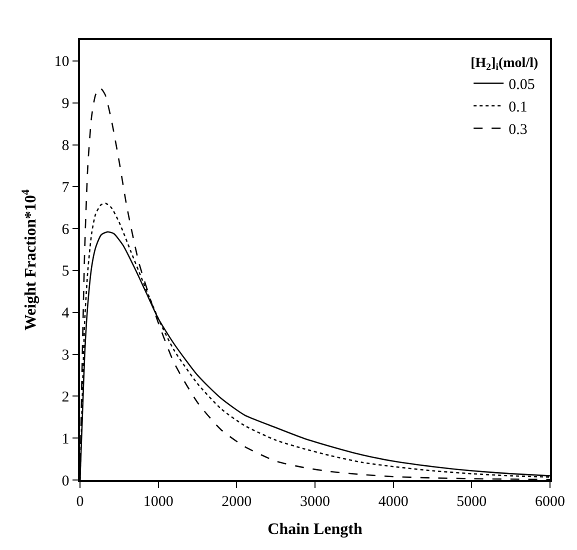  Describe the element at coordinates (66, 314) in the screenshot. I see `y-tick-label: 4` at that location.